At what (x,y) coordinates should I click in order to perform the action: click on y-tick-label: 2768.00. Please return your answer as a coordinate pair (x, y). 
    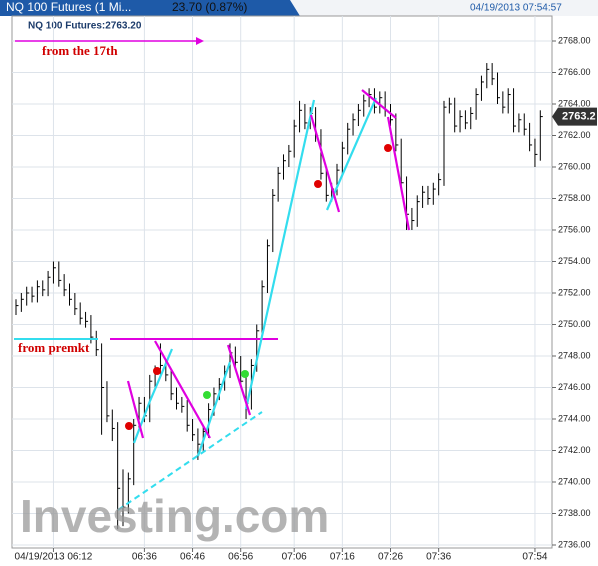
    Looking at the image, I should click on (574, 40).